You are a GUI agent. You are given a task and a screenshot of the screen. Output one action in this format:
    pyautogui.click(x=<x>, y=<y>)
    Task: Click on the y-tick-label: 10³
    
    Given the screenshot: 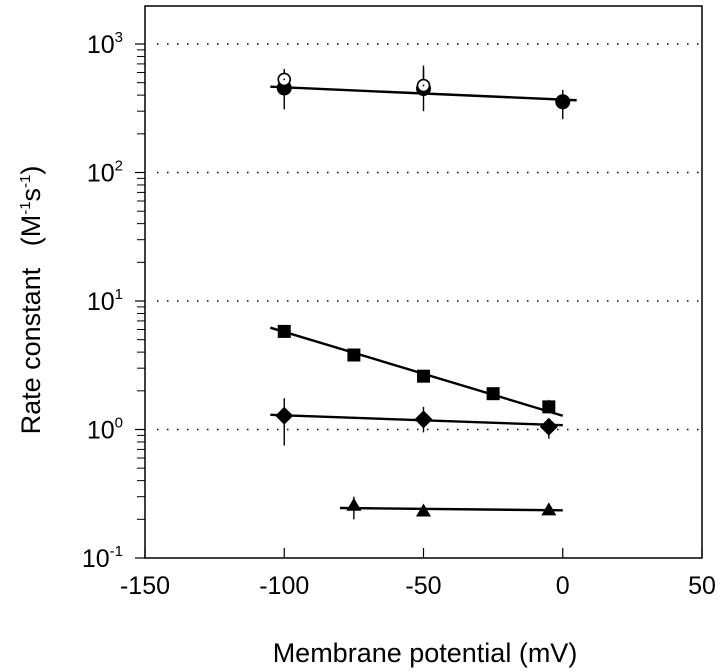 What is the action you would take?
    pyautogui.click(x=105, y=44)
    